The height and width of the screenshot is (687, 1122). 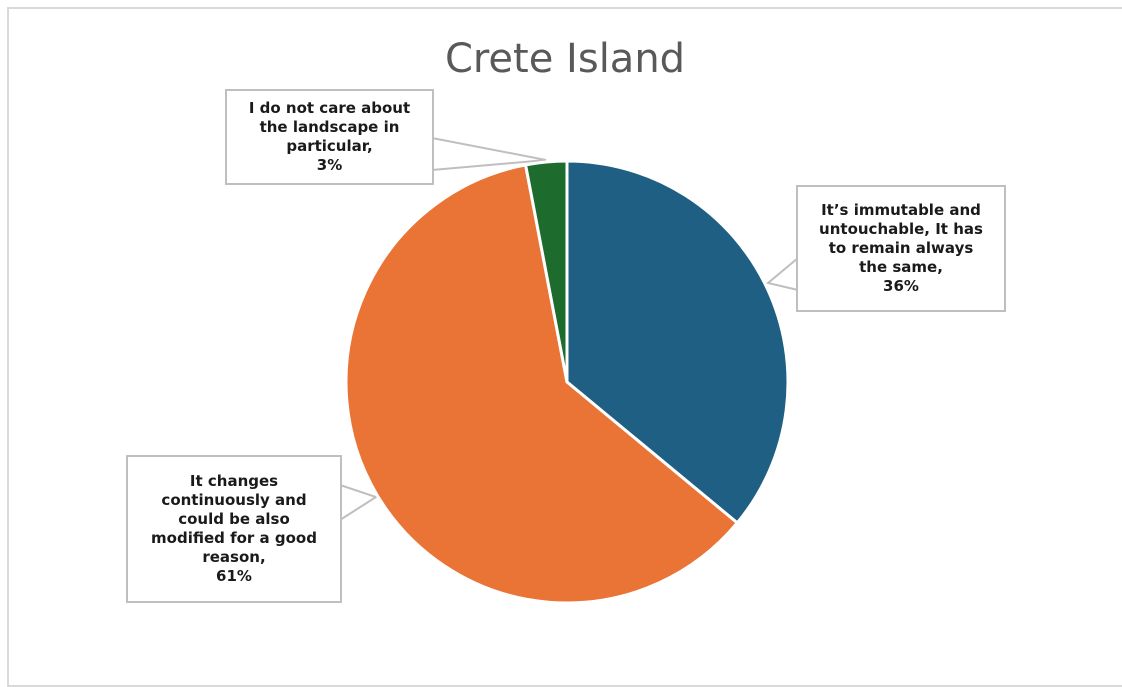 I want to click on label-line: continuously and, so click(x=234, y=500).